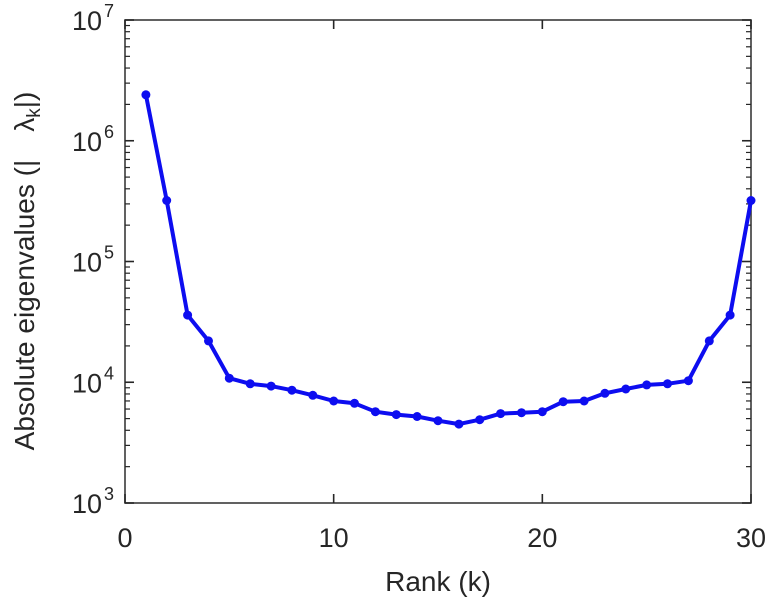 The image size is (772, 600). I want to click on y-axis-label-suffix: |), so click(24, 100).